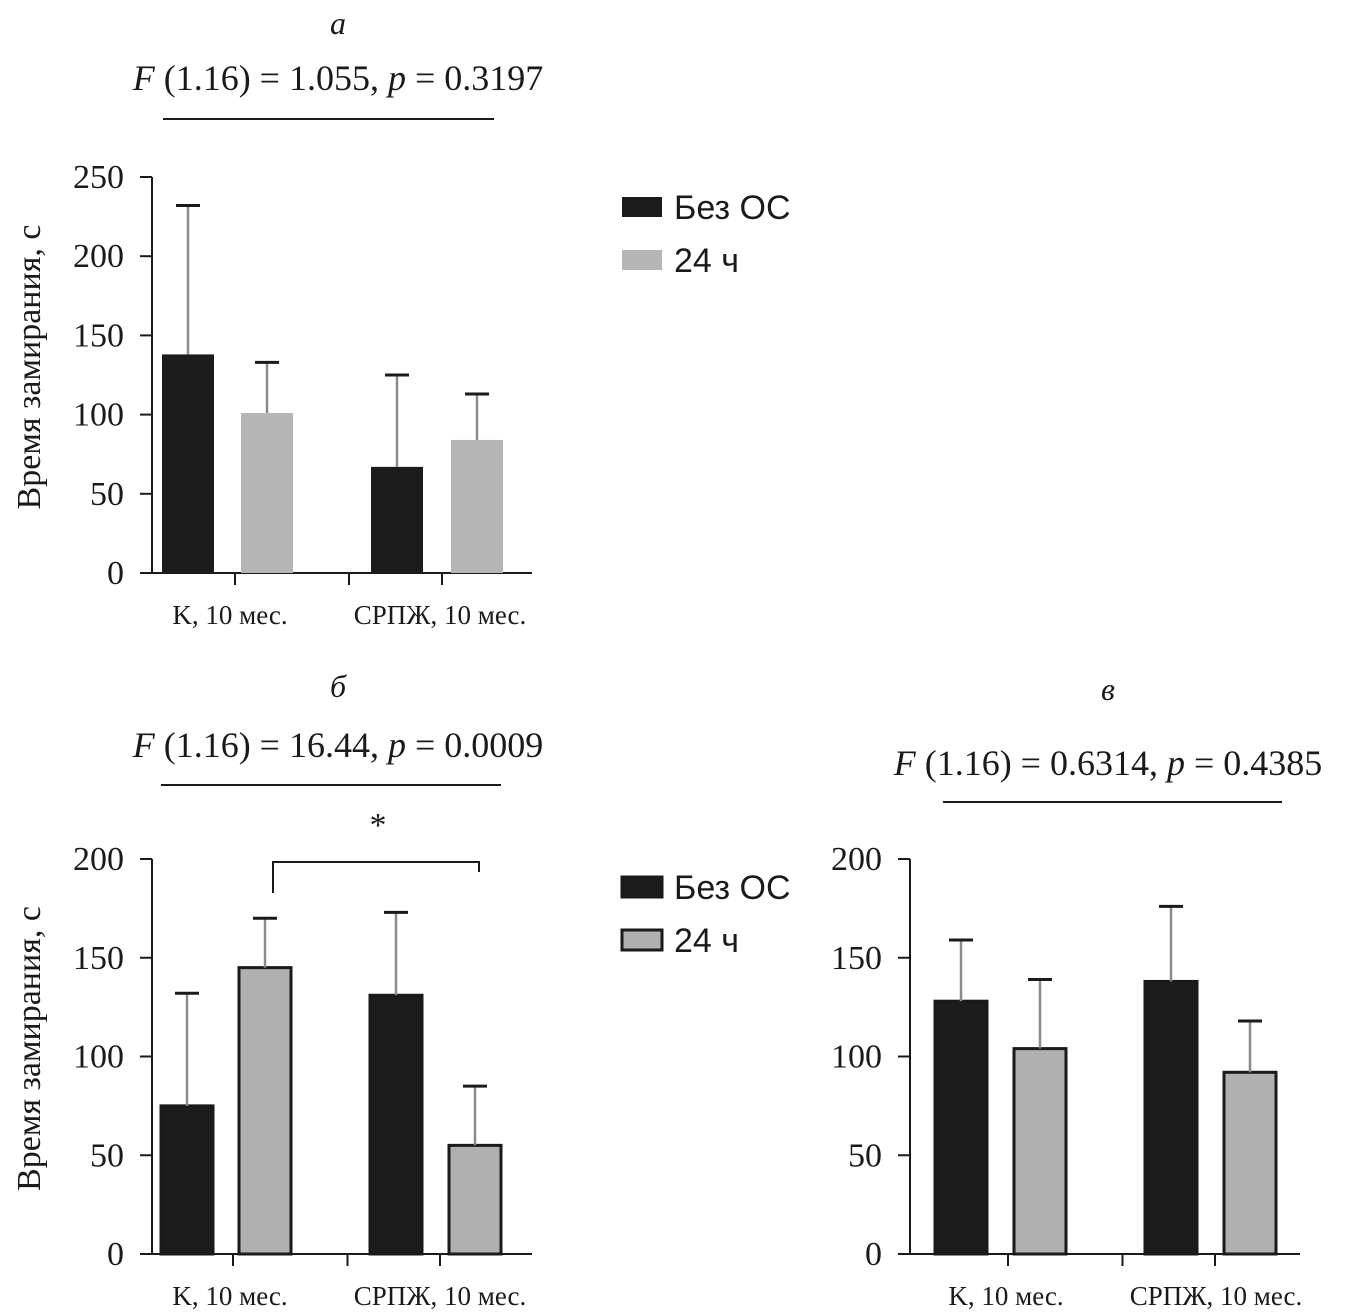  I want to click on panel-letter: б, so click(338, 686).